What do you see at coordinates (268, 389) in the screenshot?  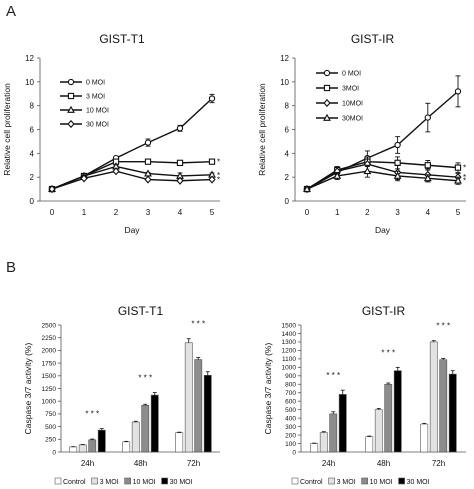 I see `y-axis-label: Caspase 3/7 activity (%)` at bounding box center [268, 389].